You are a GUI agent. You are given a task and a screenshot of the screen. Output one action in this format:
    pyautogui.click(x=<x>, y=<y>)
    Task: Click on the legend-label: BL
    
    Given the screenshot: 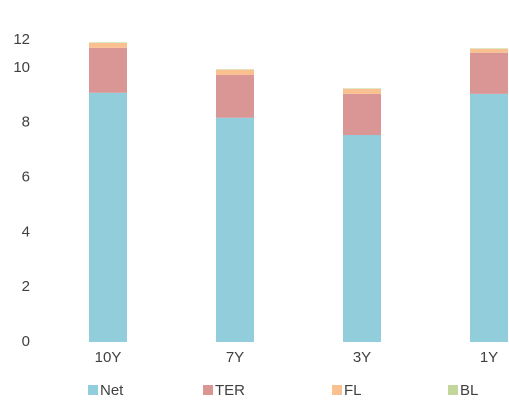 What is the action you would take?
    pyautogui.click(x=469, y=390)
    